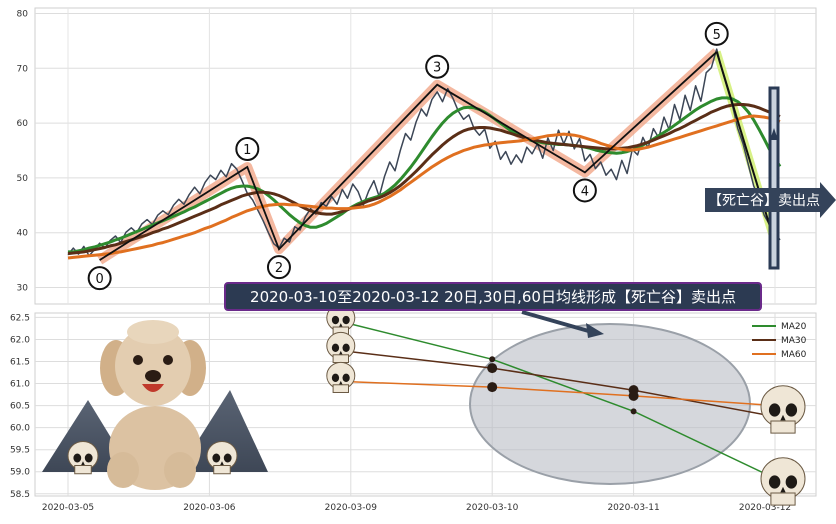  I want to click on ma-y-tick-label: 59.5, so click(20, 451).